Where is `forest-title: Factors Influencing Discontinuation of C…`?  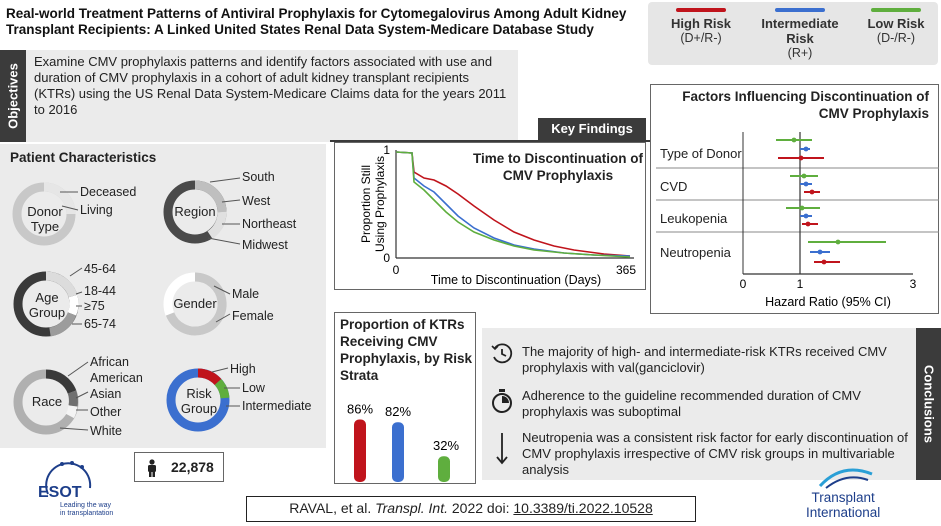 forest-title: Factors Influencing Discontinuation of C… is located at coordinates (805, 105).